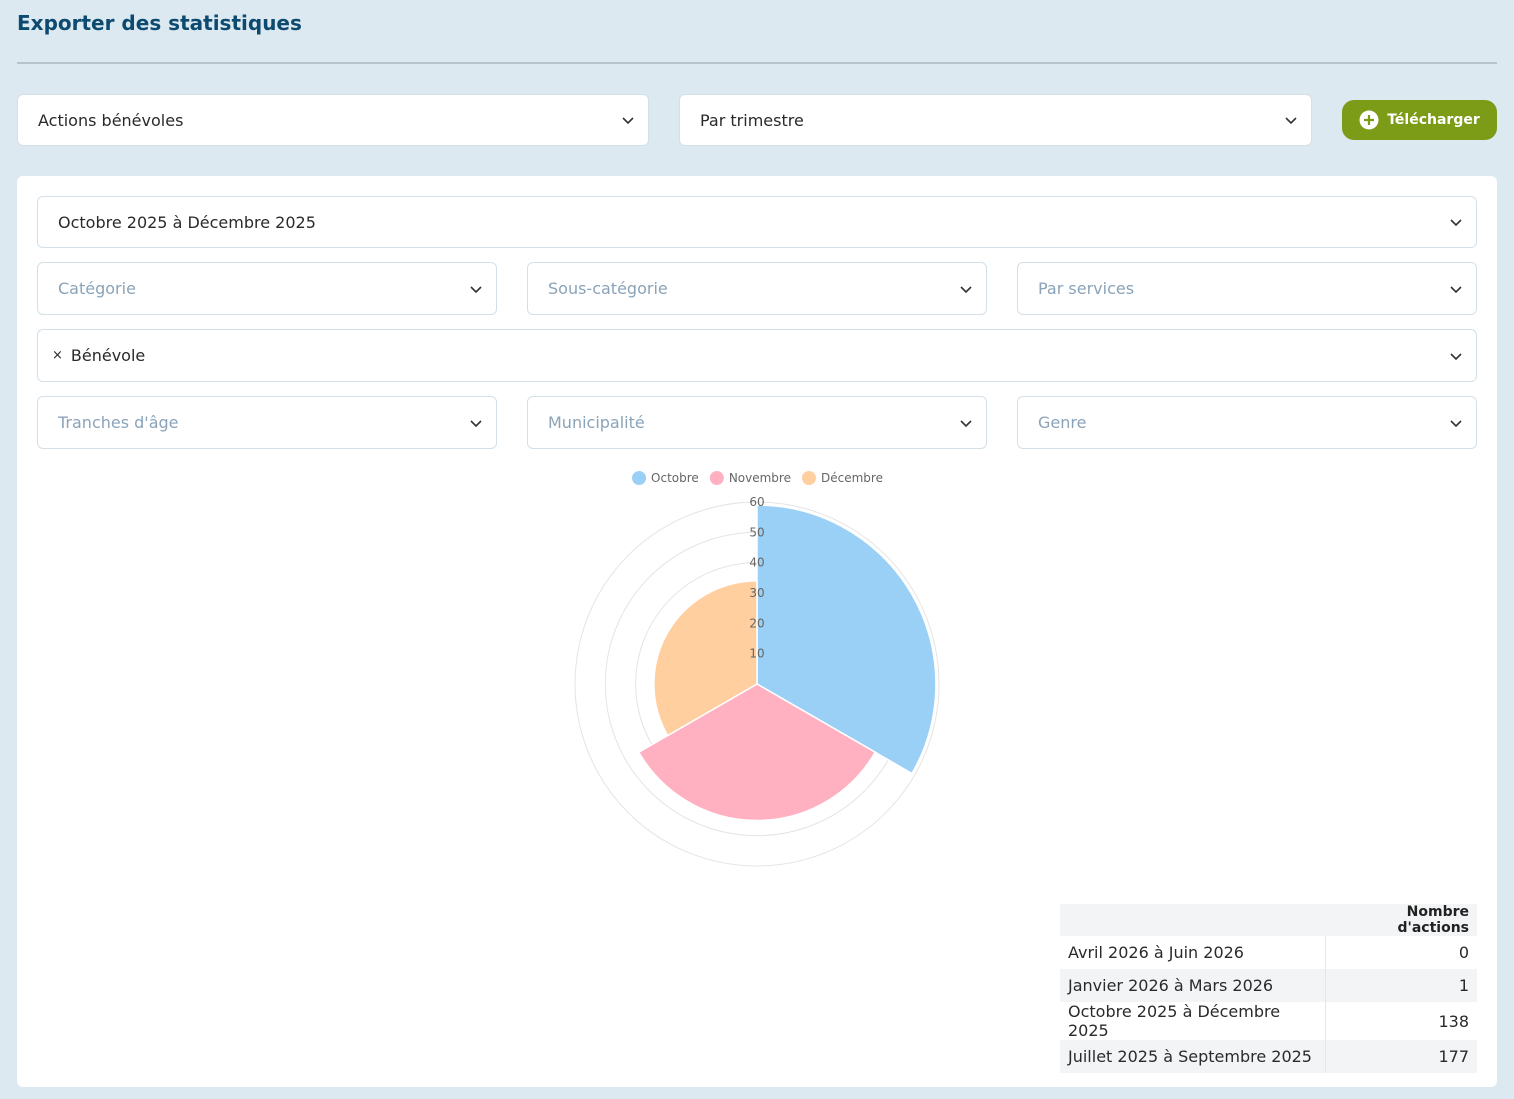  Describe the element at coordinates (756, 532) in the screenshot. I see `tick-label: 50` at that location.